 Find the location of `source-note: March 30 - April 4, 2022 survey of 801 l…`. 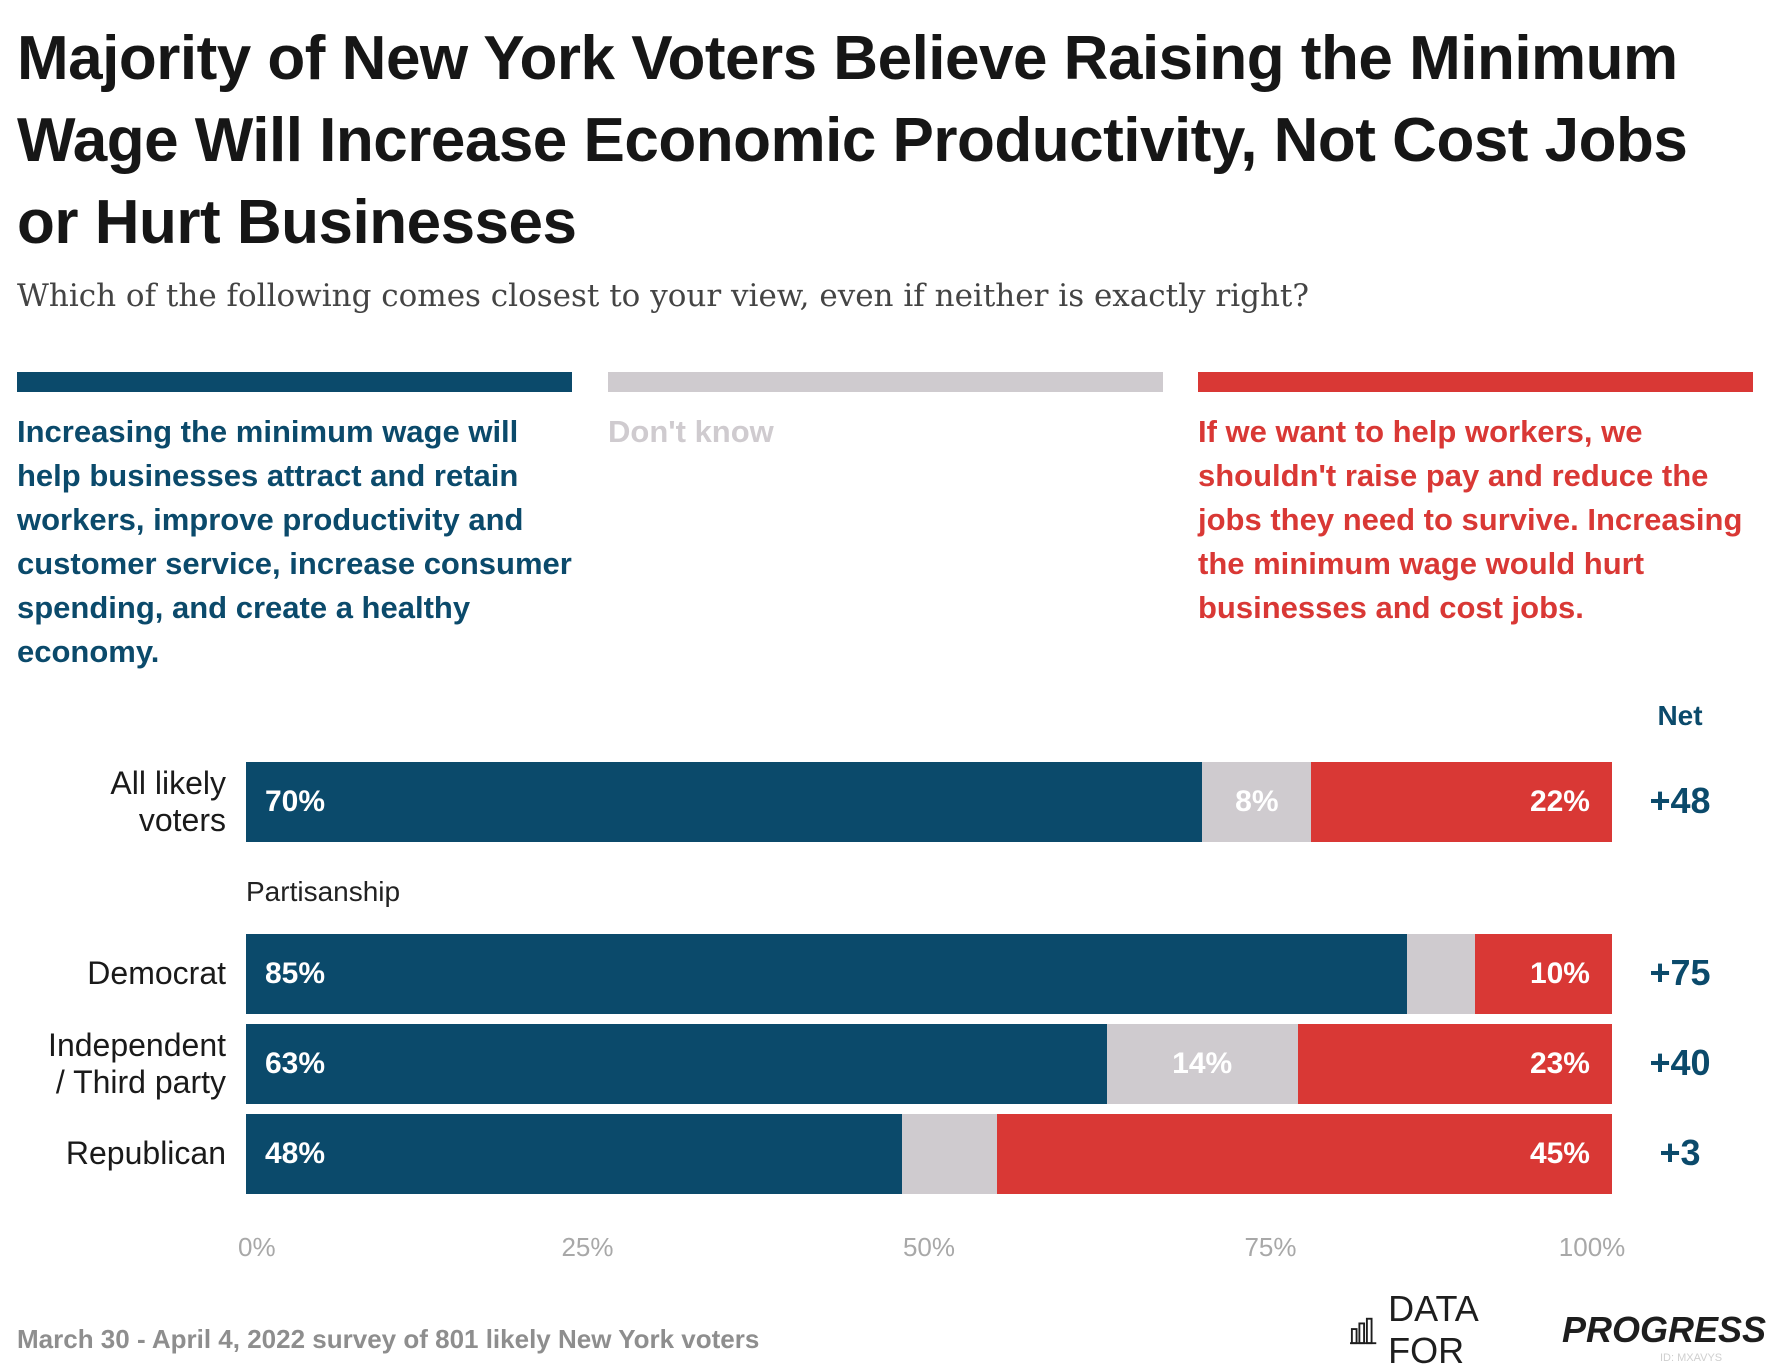

source-note: March 30 - April 4, 2022 survey of 801 l… is located at coordinates (388, 1339).